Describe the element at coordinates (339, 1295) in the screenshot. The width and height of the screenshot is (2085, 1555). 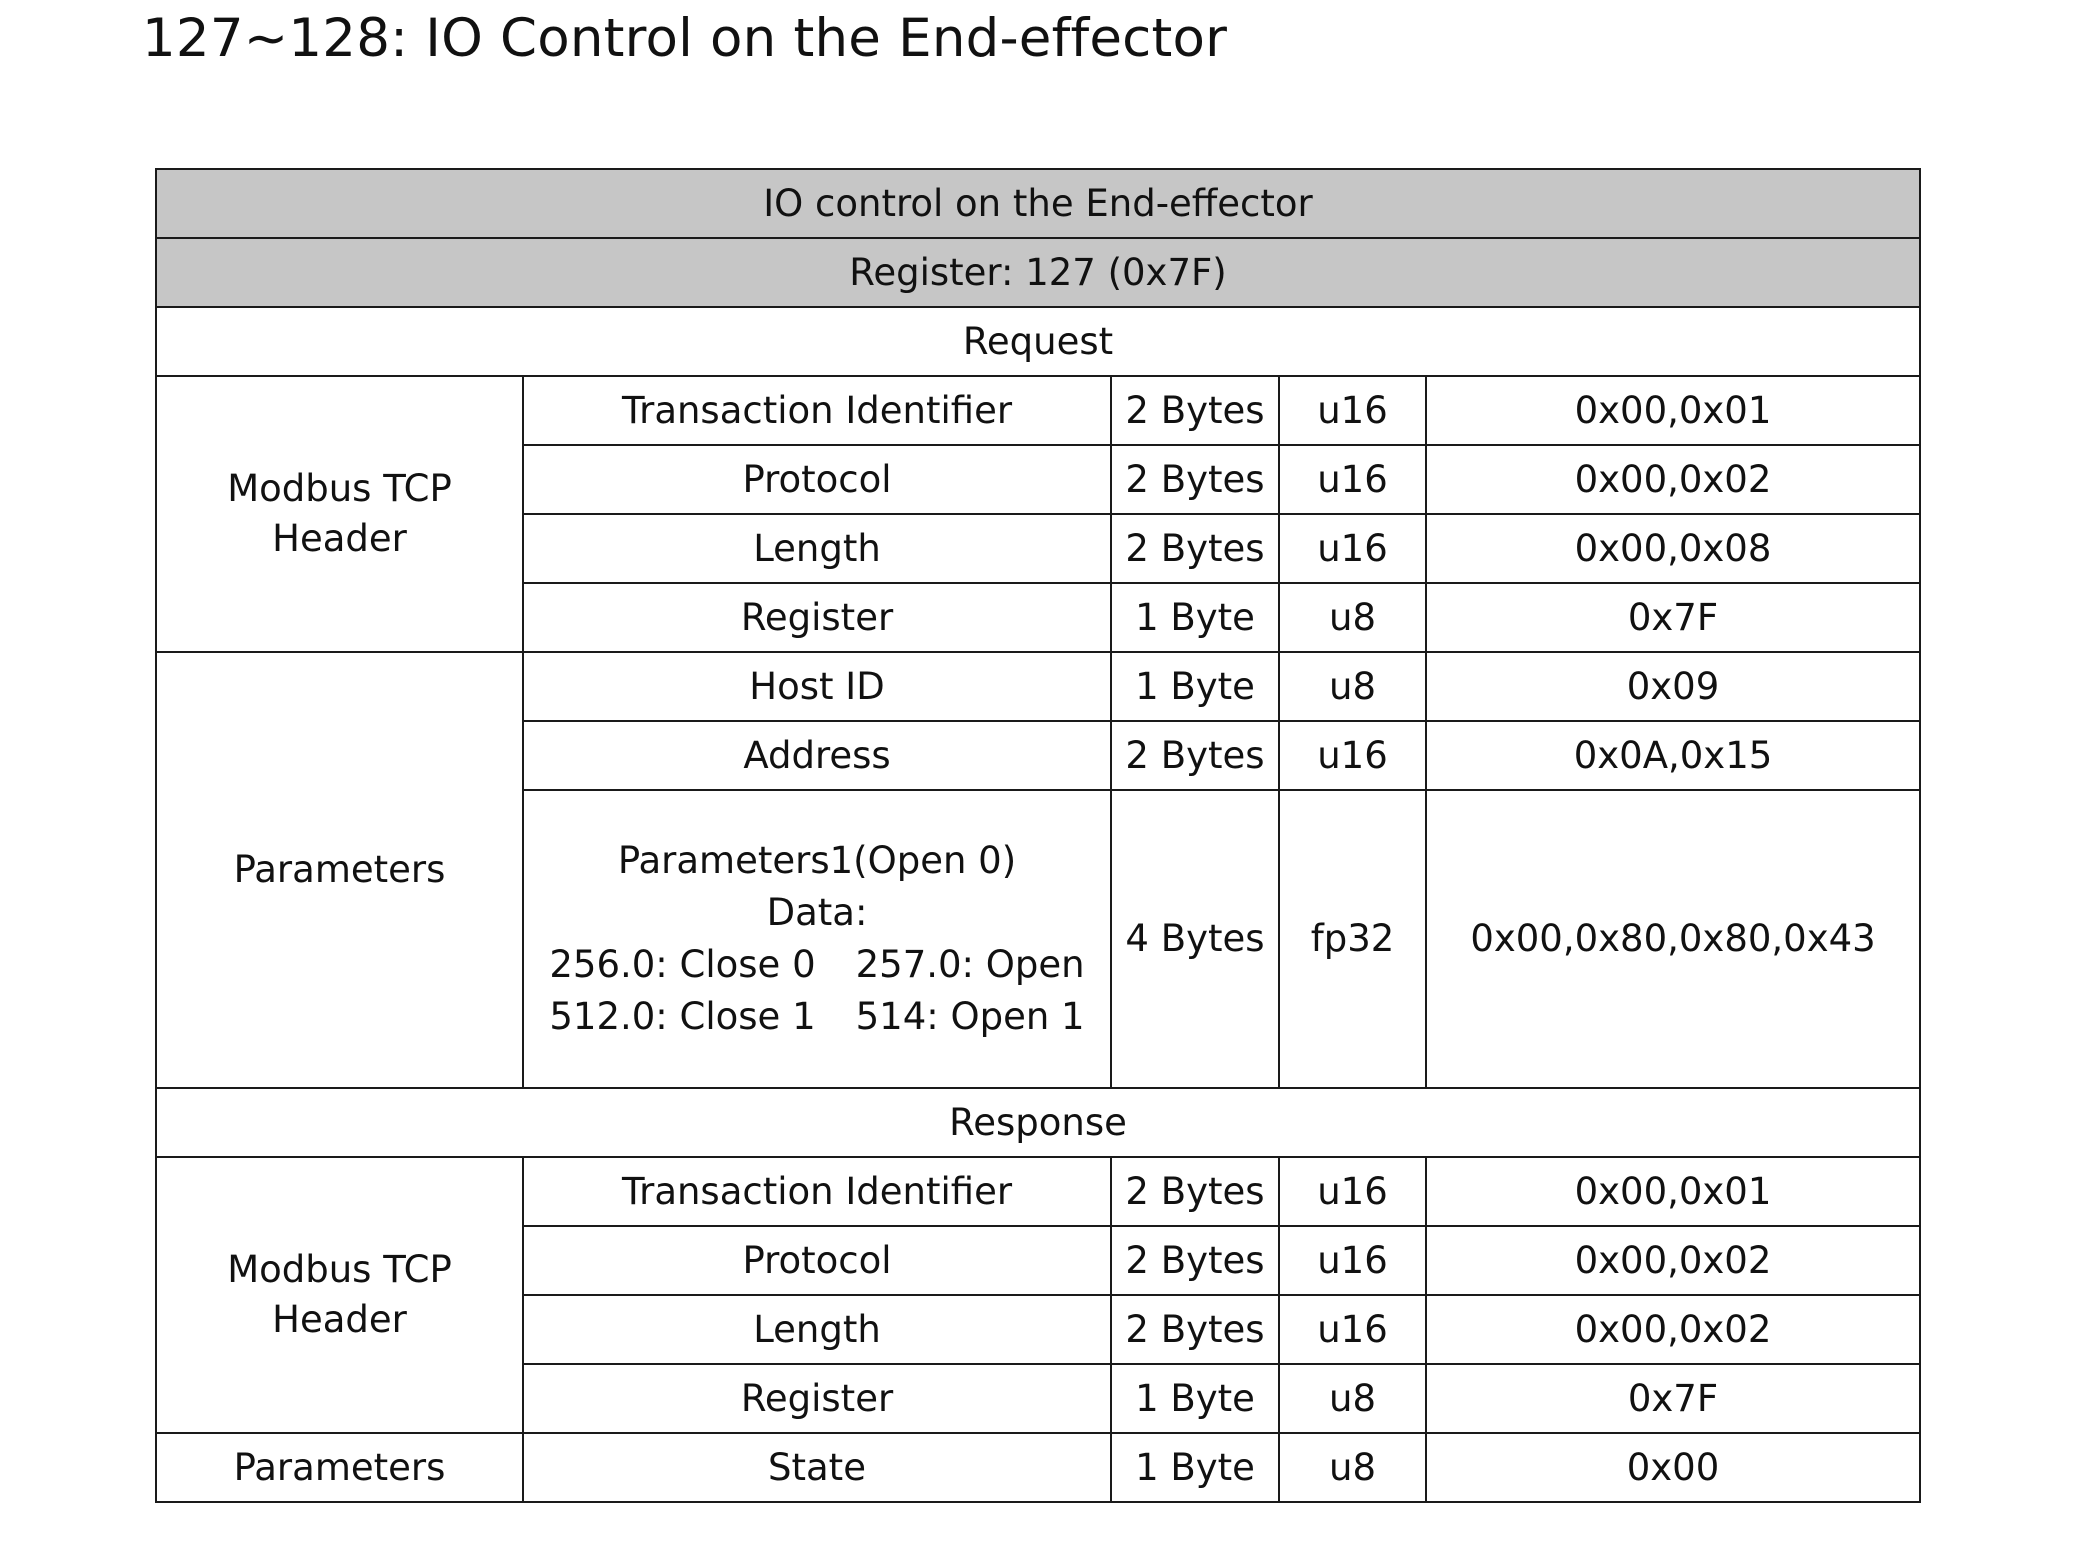
I see `response-header-group-label: Modbus TCP Header` at that location.